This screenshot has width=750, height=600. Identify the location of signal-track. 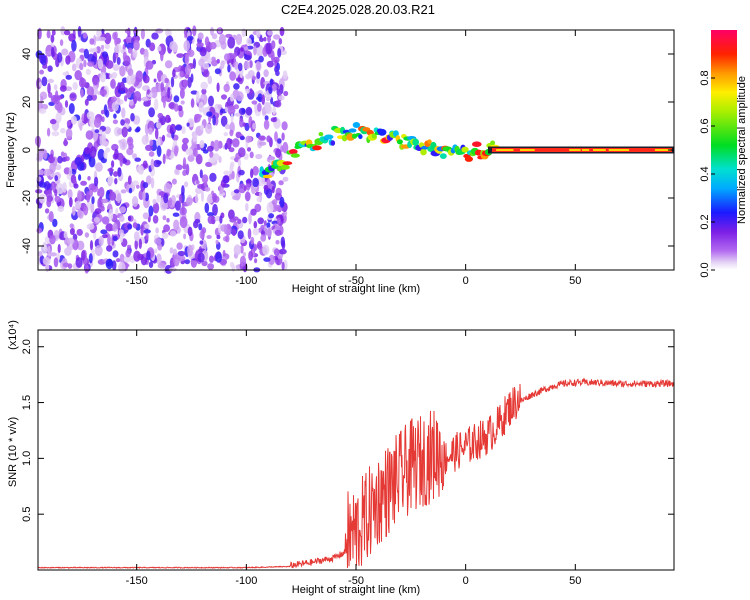
(466, 150).